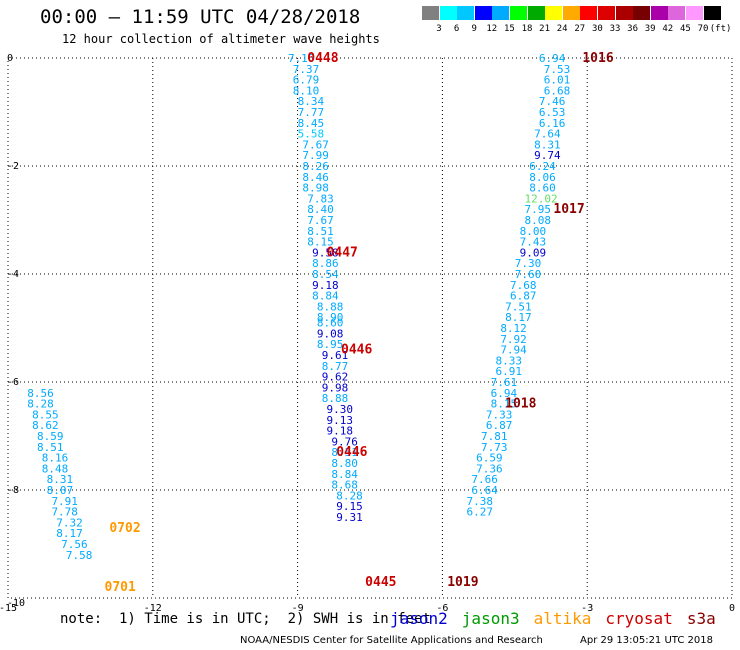 The height and width of the screenshot is (650, 740). What do you see at coordinates (335, 366) in the screenshot?
I see `swh-value: 8.77` at bounding box center [335, 366].